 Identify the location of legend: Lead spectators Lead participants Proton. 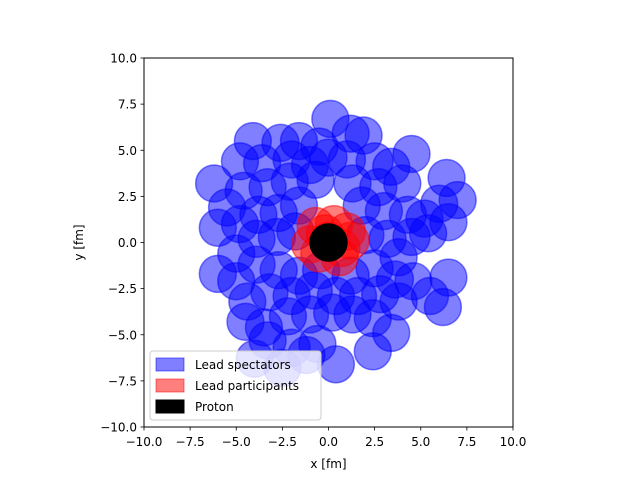
(235, 385).